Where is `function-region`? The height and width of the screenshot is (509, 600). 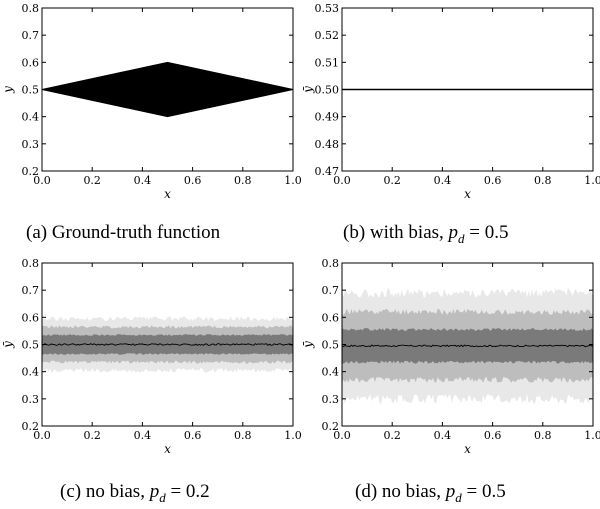
function-region is located at coordinates (167, 89).